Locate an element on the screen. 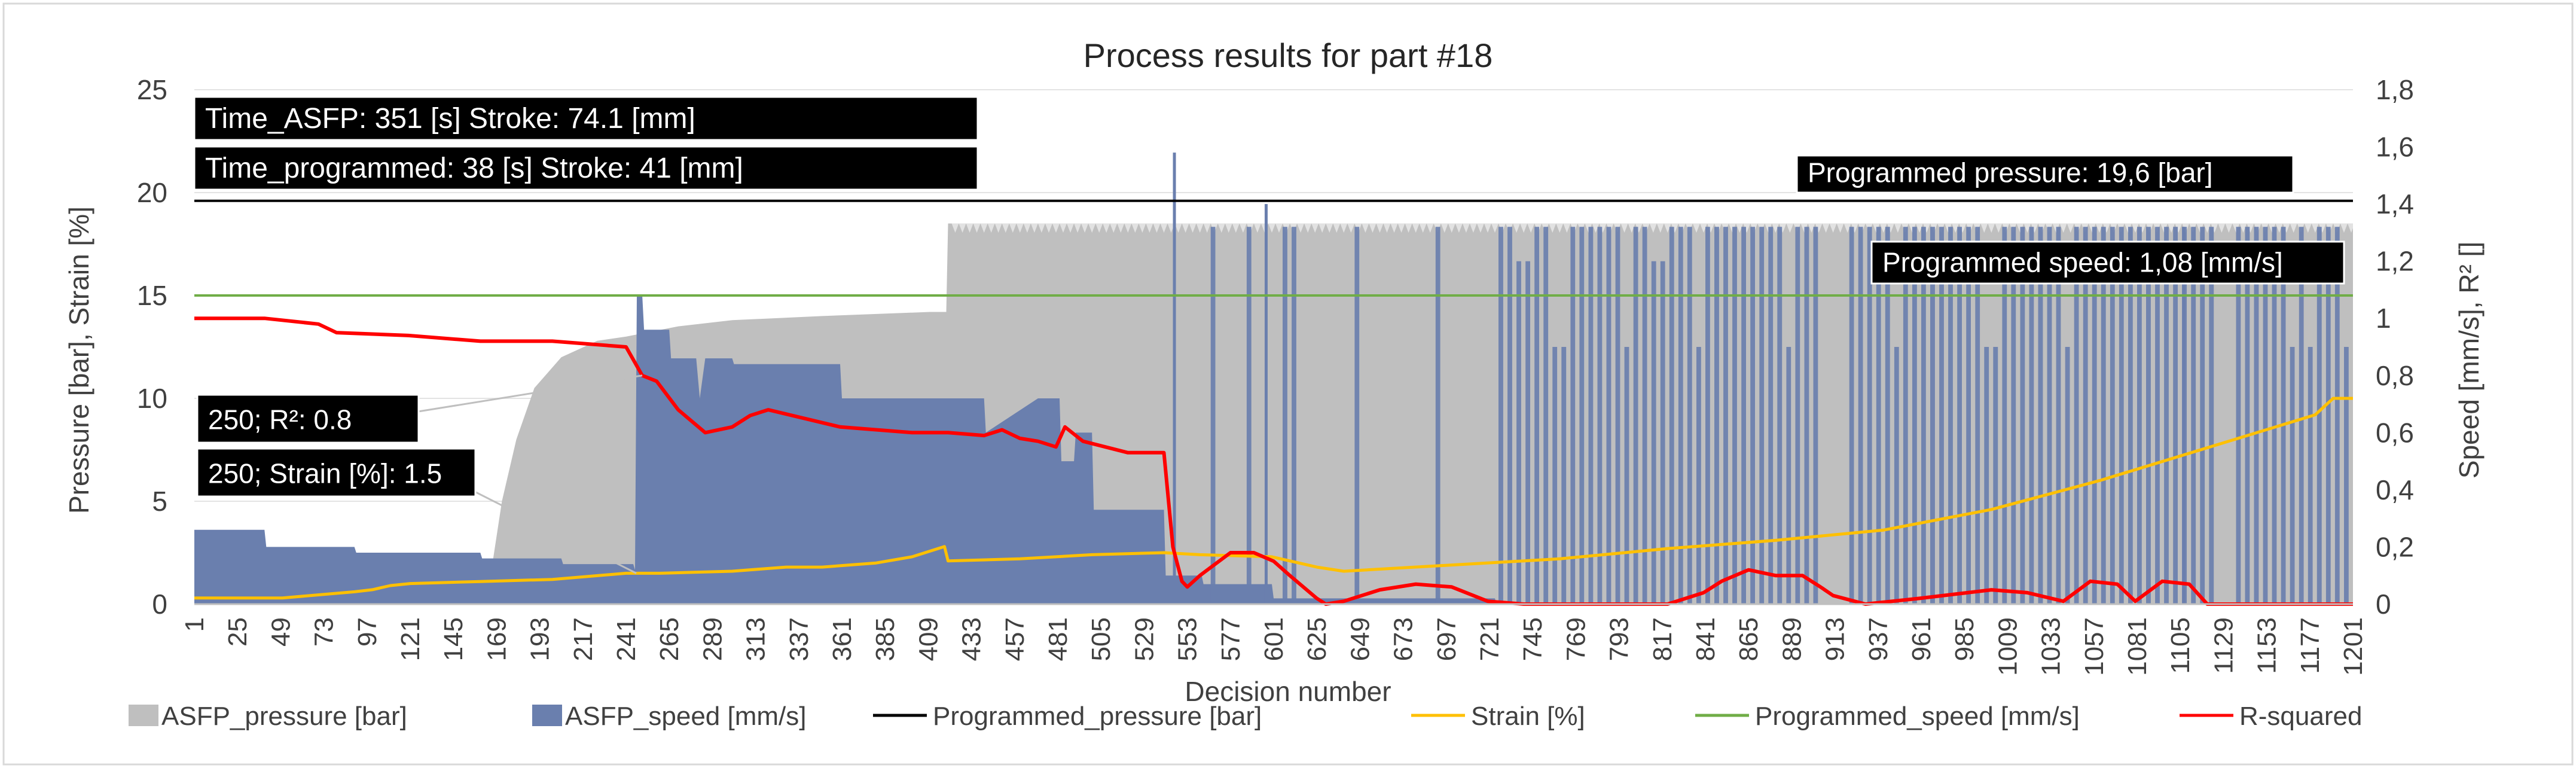 Image resolution: width=2576 pixels, height=771 pixels. x-tick-label: 433 is located at coordinates (972, 639).